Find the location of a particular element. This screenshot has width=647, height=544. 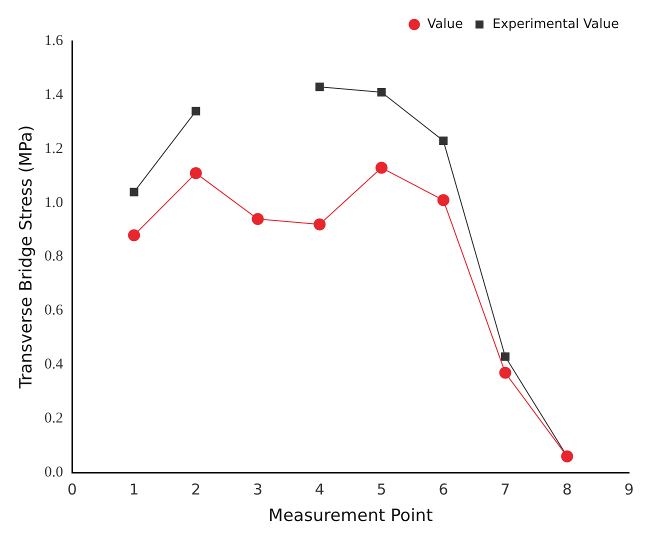

y-tick-label: 0.6 is located at coordinates (54, 310).